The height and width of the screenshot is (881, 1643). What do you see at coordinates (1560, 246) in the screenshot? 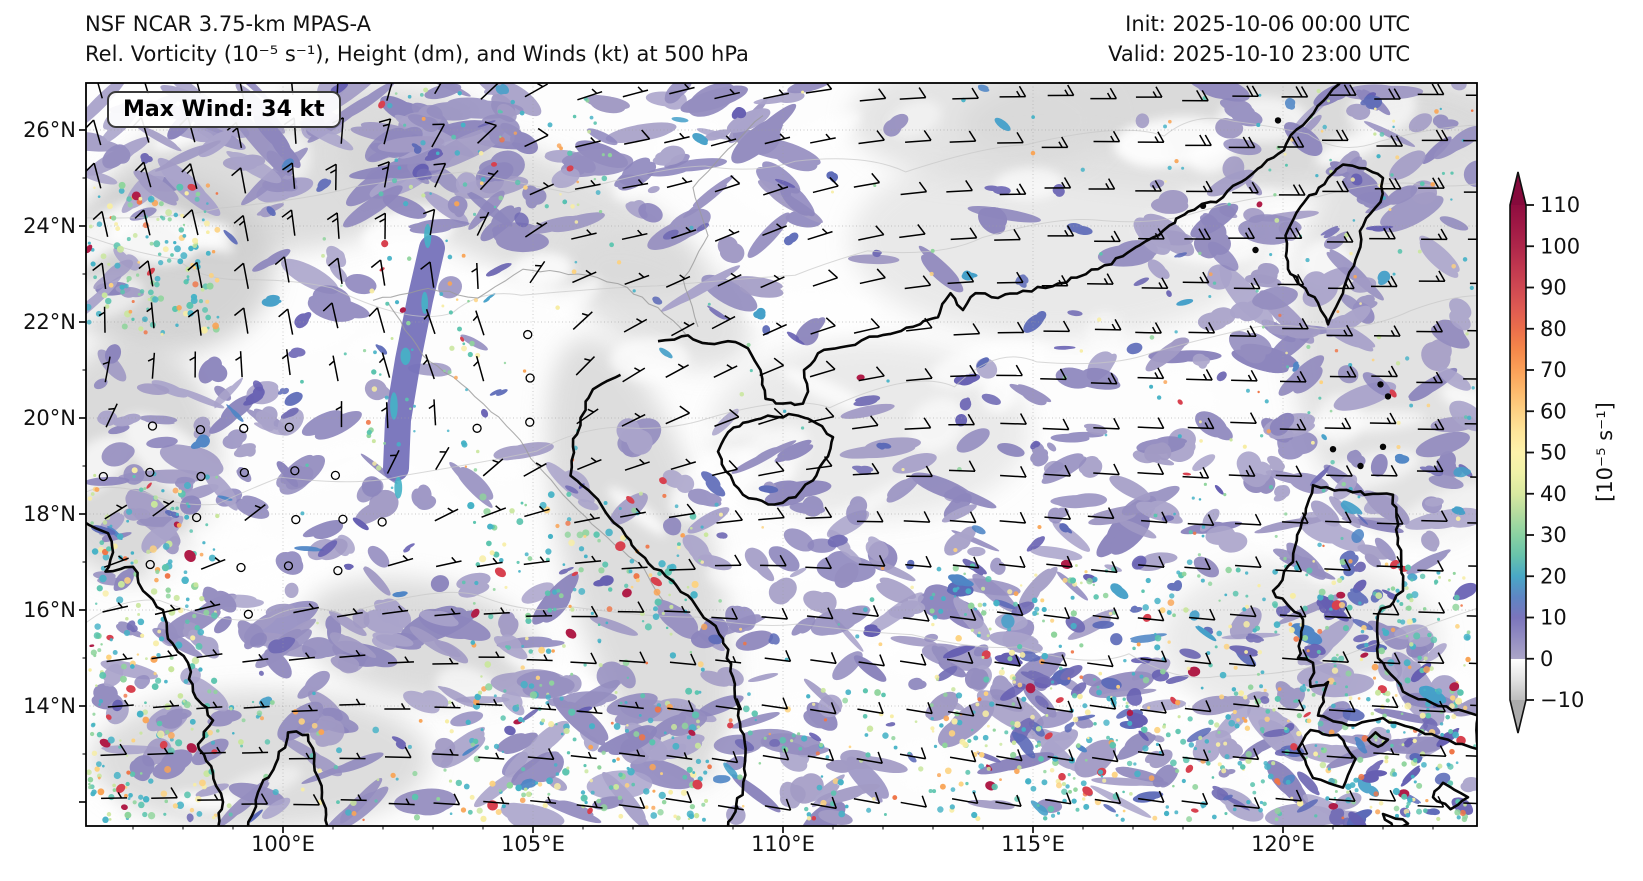
I see `colorbar-tick-label: 100` at bounding box center [1560, 246].